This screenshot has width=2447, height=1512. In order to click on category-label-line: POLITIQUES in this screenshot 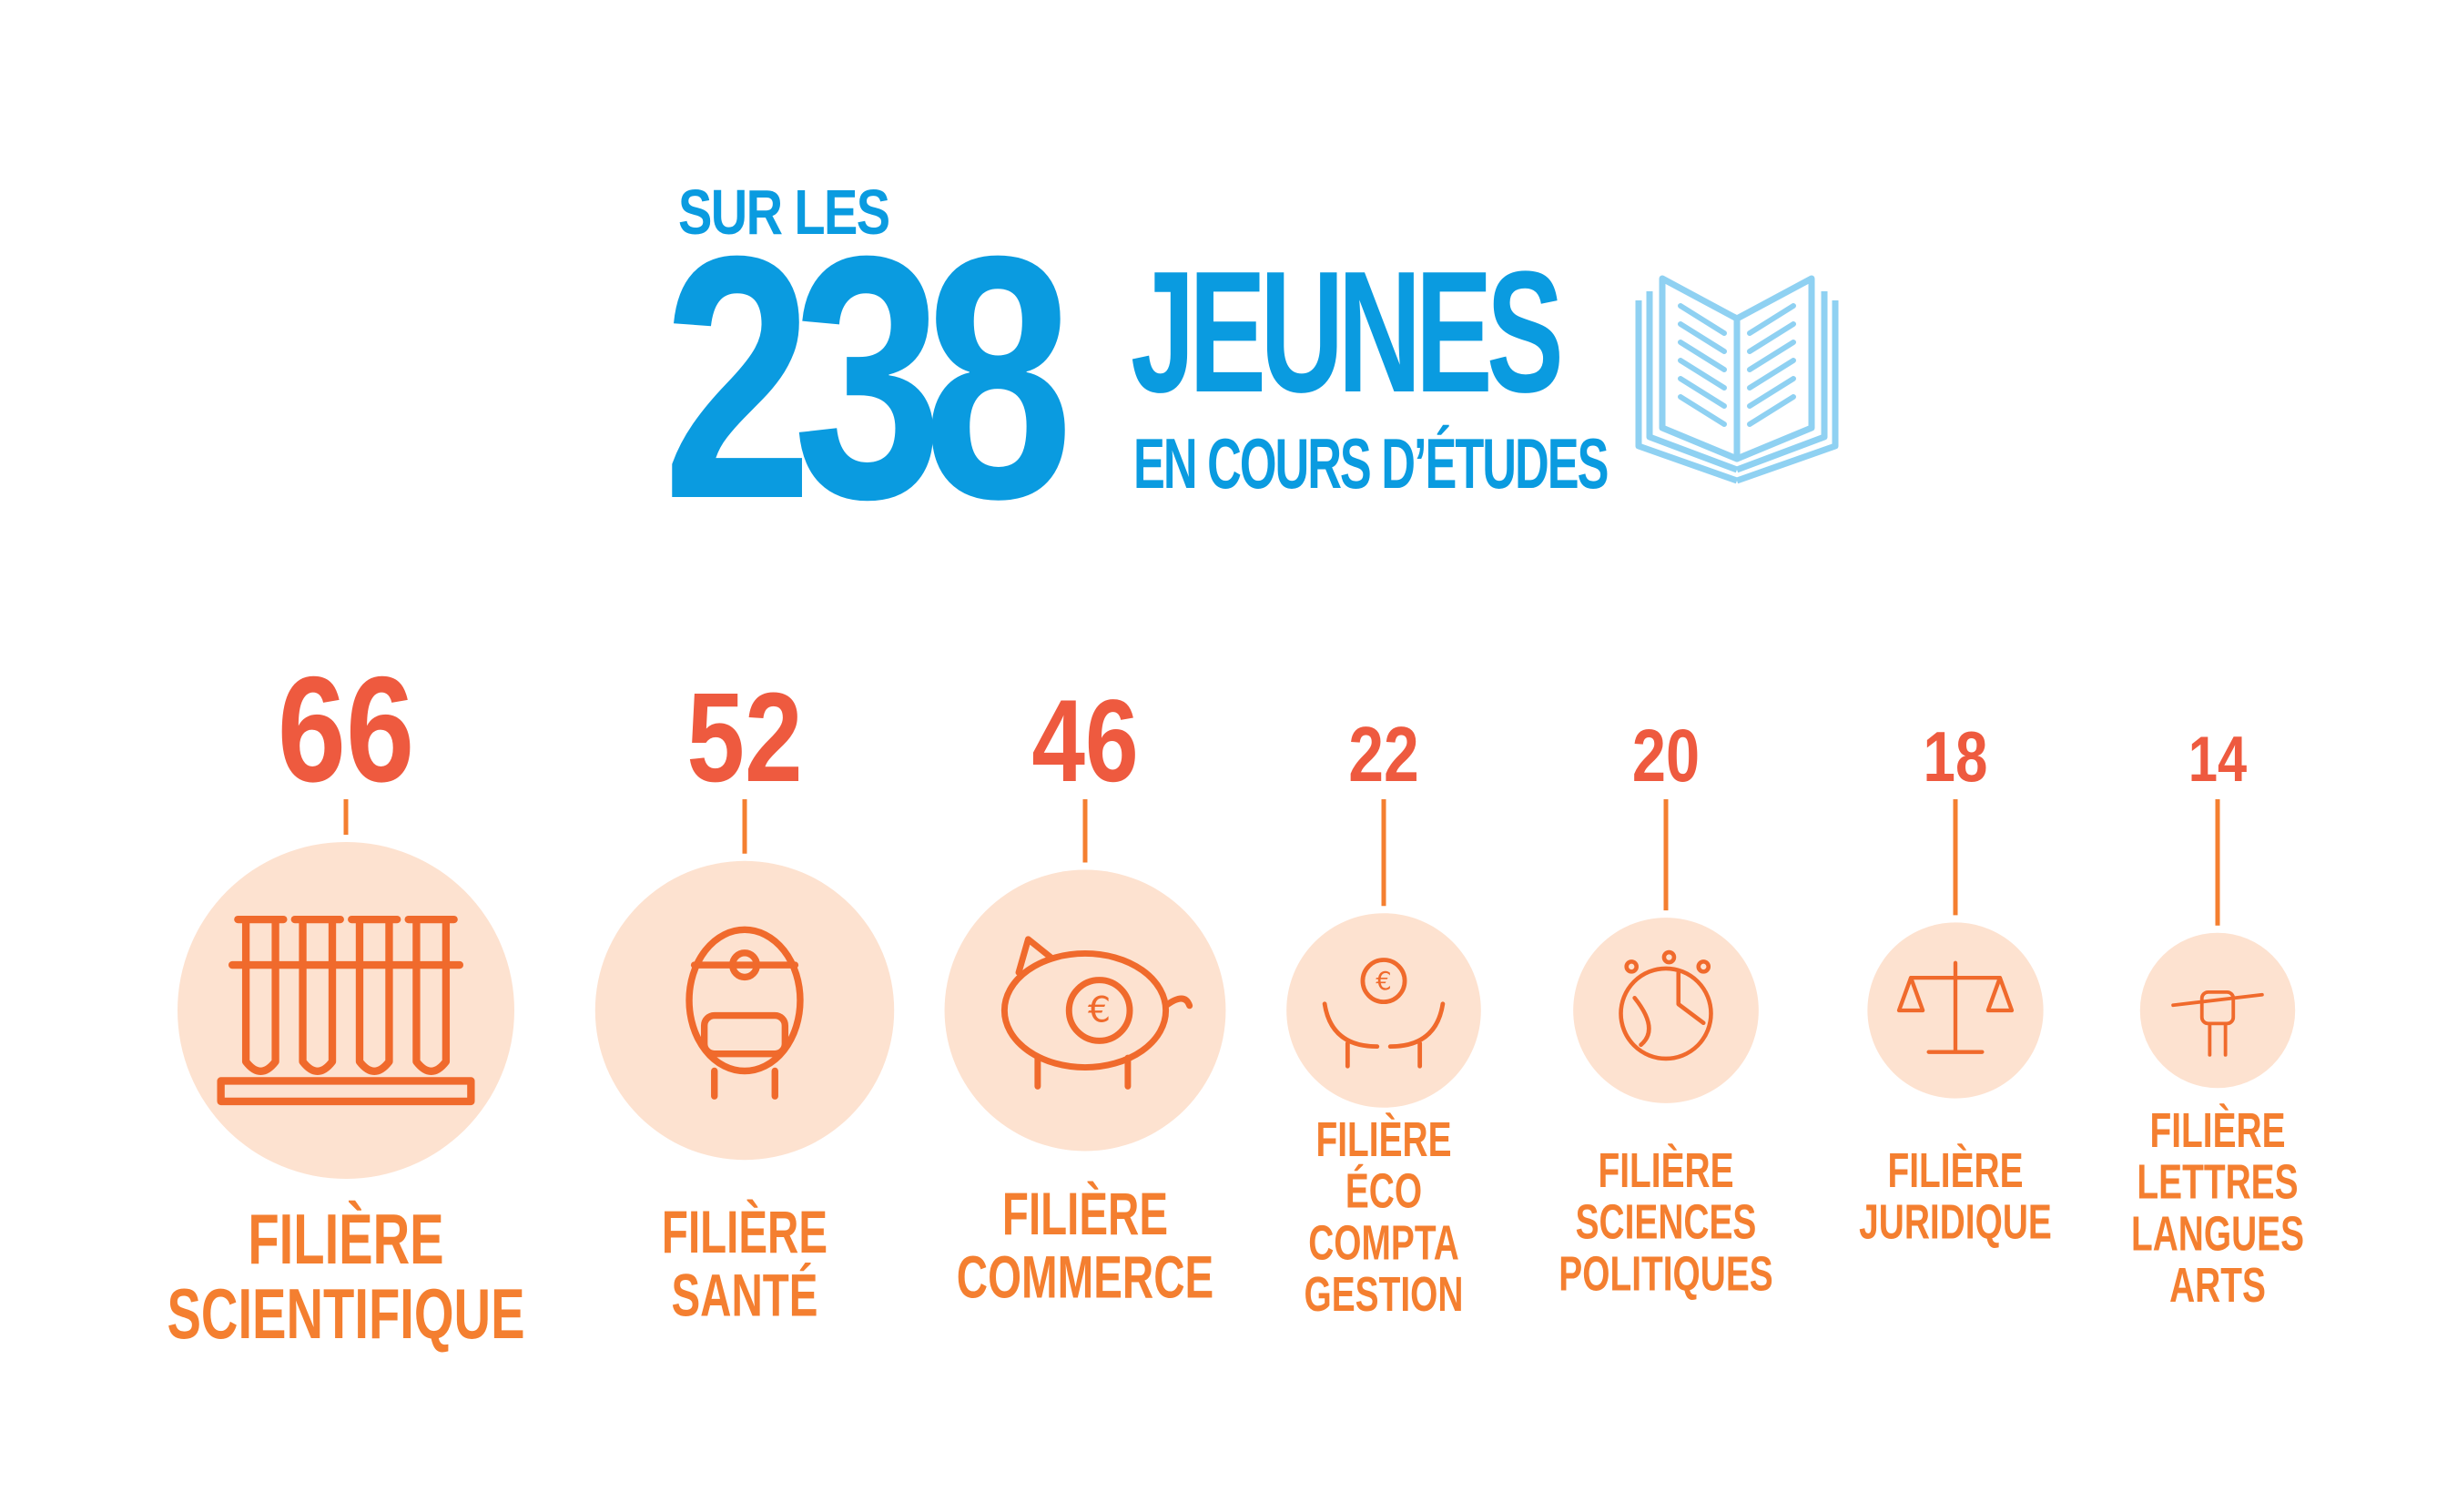, I will do `click(1665, 1273)`.